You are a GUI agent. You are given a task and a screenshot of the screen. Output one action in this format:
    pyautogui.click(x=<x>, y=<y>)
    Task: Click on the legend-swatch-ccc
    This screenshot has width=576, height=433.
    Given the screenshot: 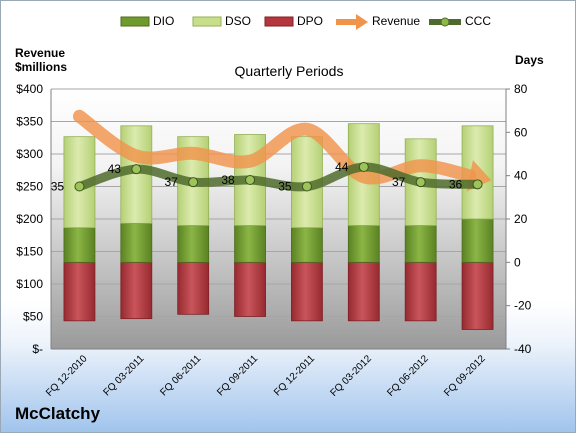 What is the action you would take?
    pyautogui.click(x=445, y=22)
    